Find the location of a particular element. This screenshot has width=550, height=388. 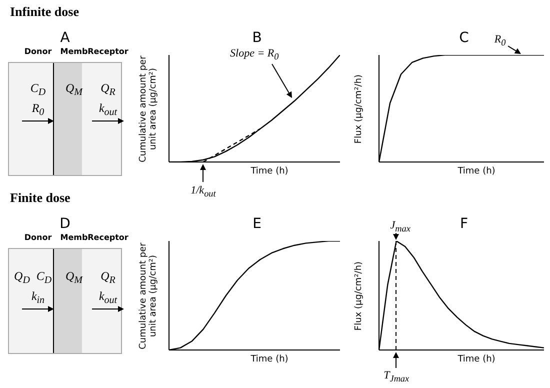

annotation: Slope = R$_{0}$ is located at coordinates (254, 54).